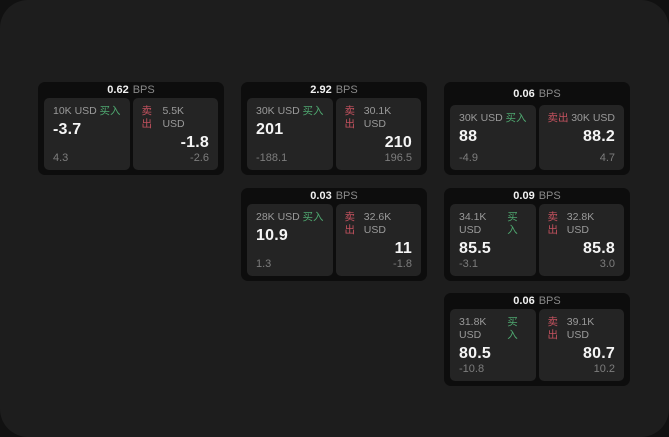 The width and height of the screenshot is (669, 437). What do you see at coordinates (118, 90) in the screenshot?
I see `bps-value: 0.62` at bounding box center [118, 90].